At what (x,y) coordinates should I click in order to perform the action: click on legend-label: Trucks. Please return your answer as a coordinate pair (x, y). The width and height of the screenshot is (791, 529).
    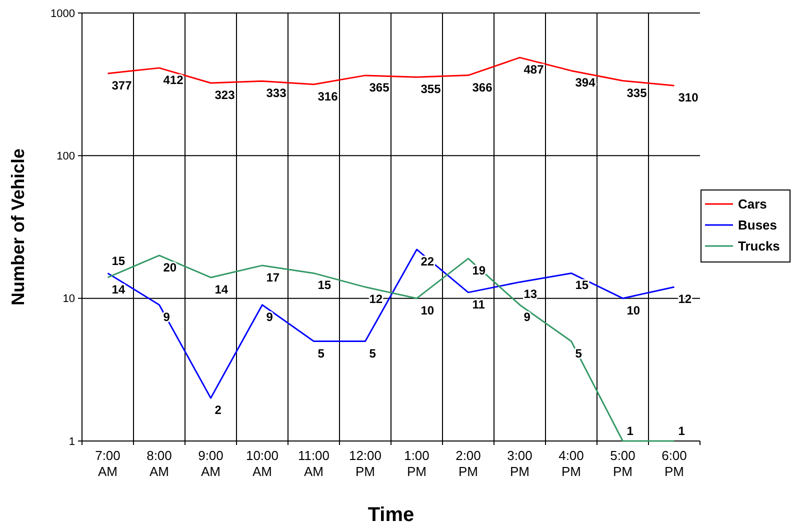
    Looking at the image, I should click on (759, 246).